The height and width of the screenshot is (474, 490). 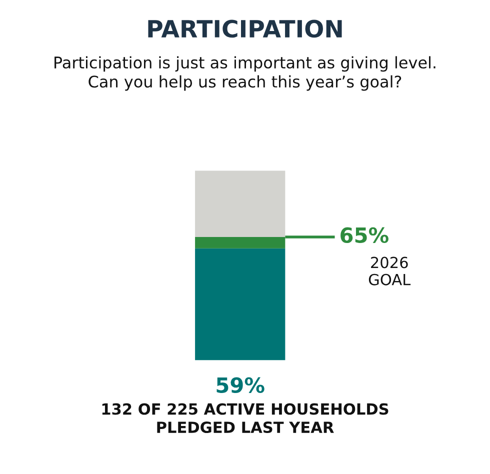 I want to click on text: 2026 GOAL, so click(x=389, y=271).